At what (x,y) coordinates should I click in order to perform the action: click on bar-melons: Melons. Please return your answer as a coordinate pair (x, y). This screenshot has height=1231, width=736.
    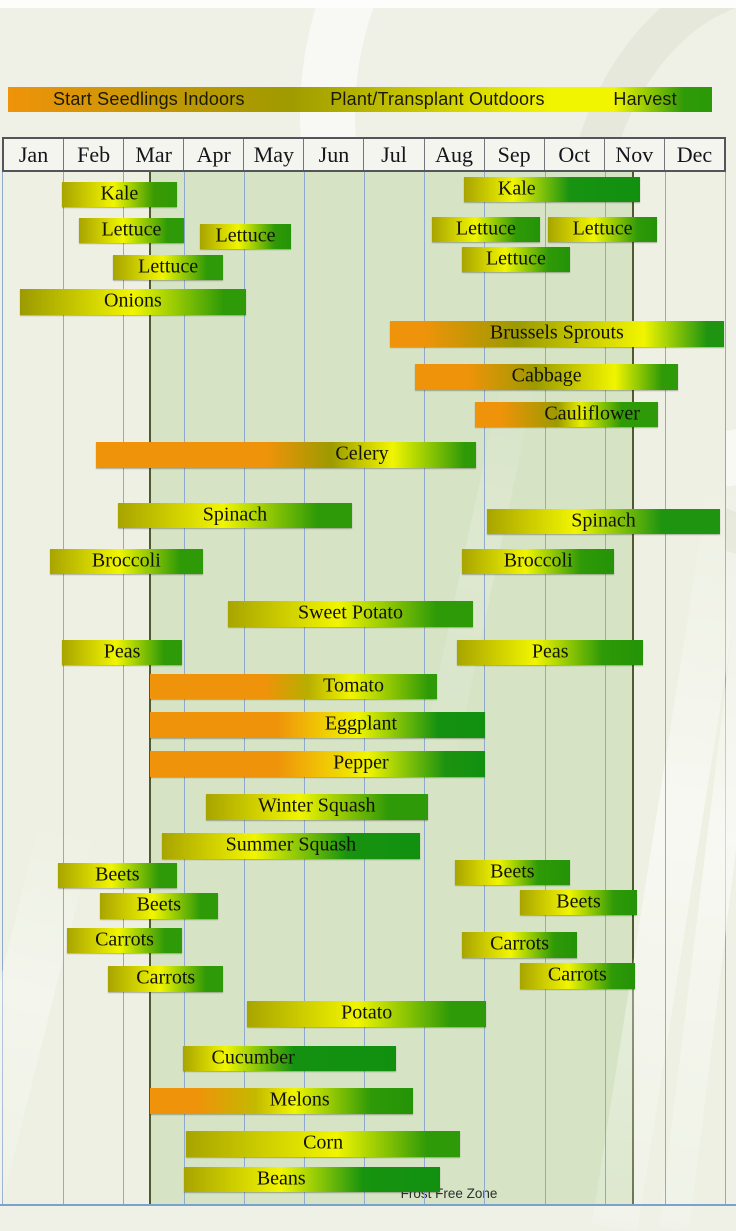
    Looking at the image, I should click on (281, 1101).